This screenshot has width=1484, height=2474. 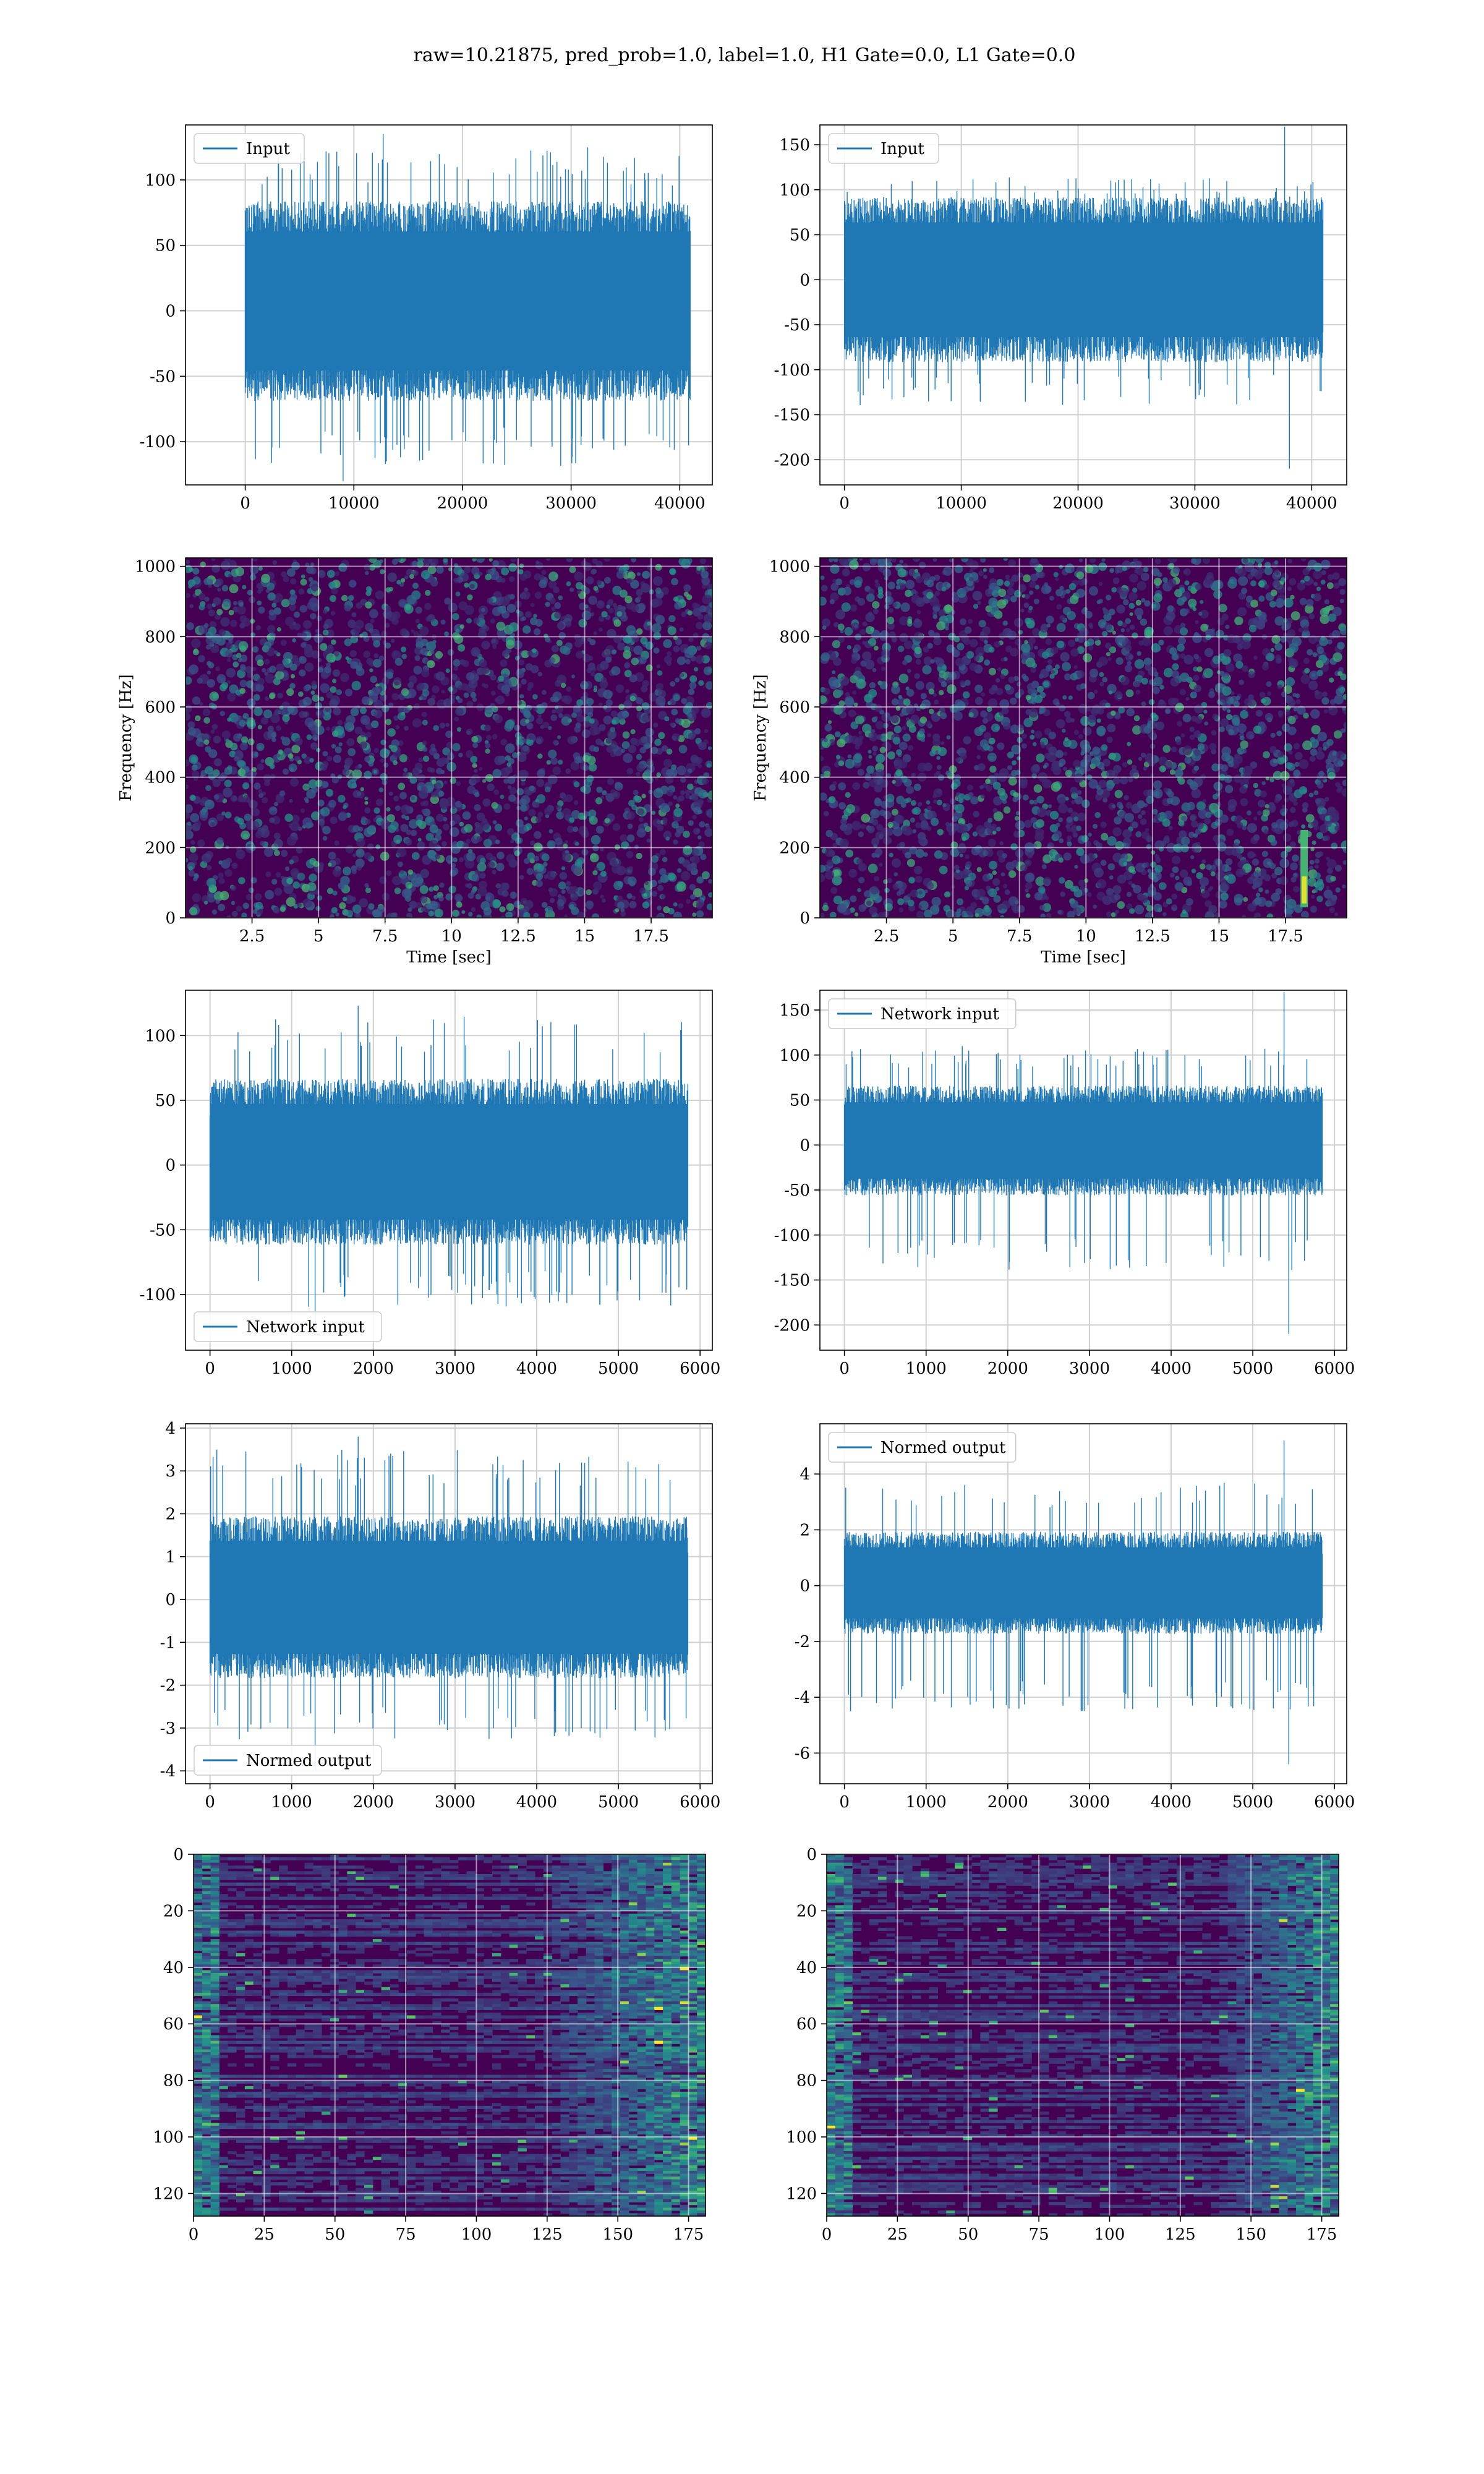 What do you see at coordinates (449, 957) in the screenshot?
I see `x-axis-label: Time [sec]` at bounding box center [449, 957].